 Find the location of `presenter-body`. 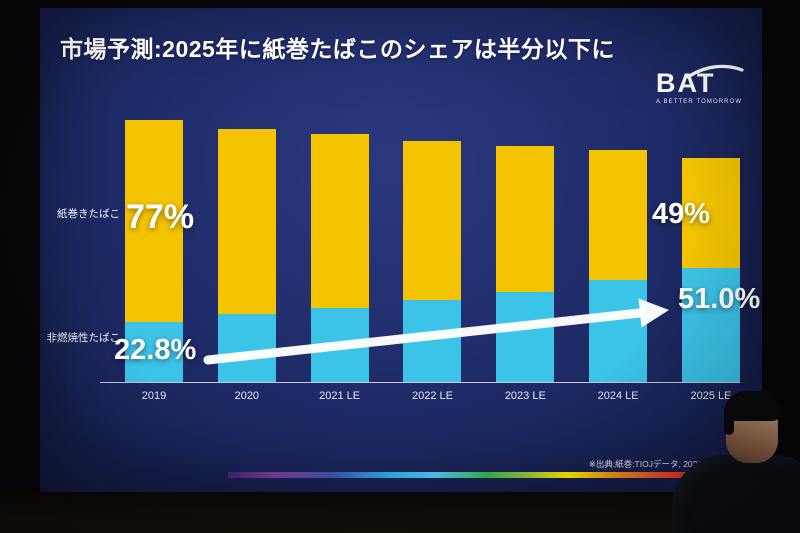

presenter-body is located at coordinates (736, 494).